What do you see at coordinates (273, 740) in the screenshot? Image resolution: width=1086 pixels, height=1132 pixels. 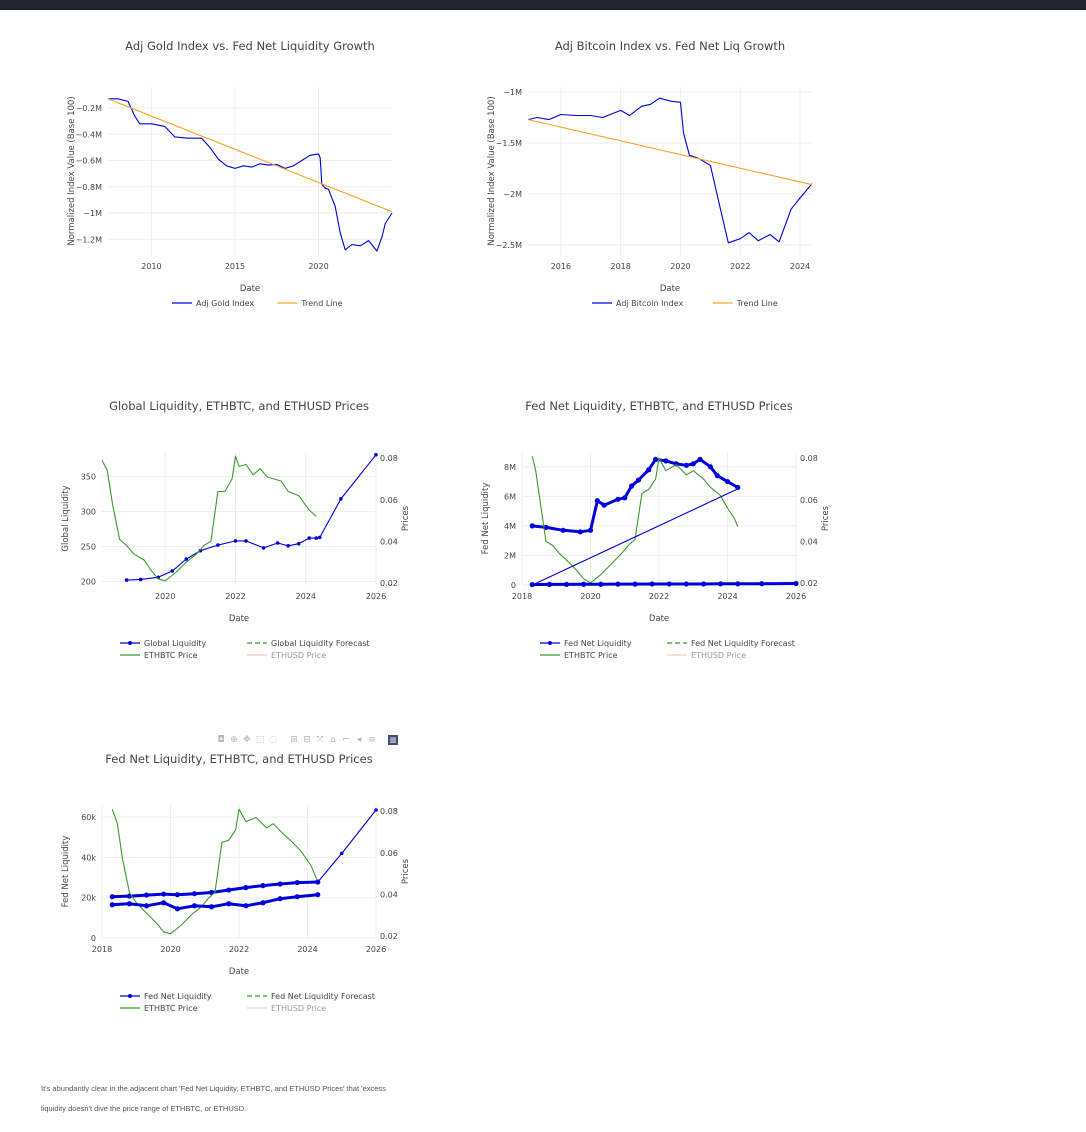 I see `lasso-icon: ◌` at bounding box center [273, 740].